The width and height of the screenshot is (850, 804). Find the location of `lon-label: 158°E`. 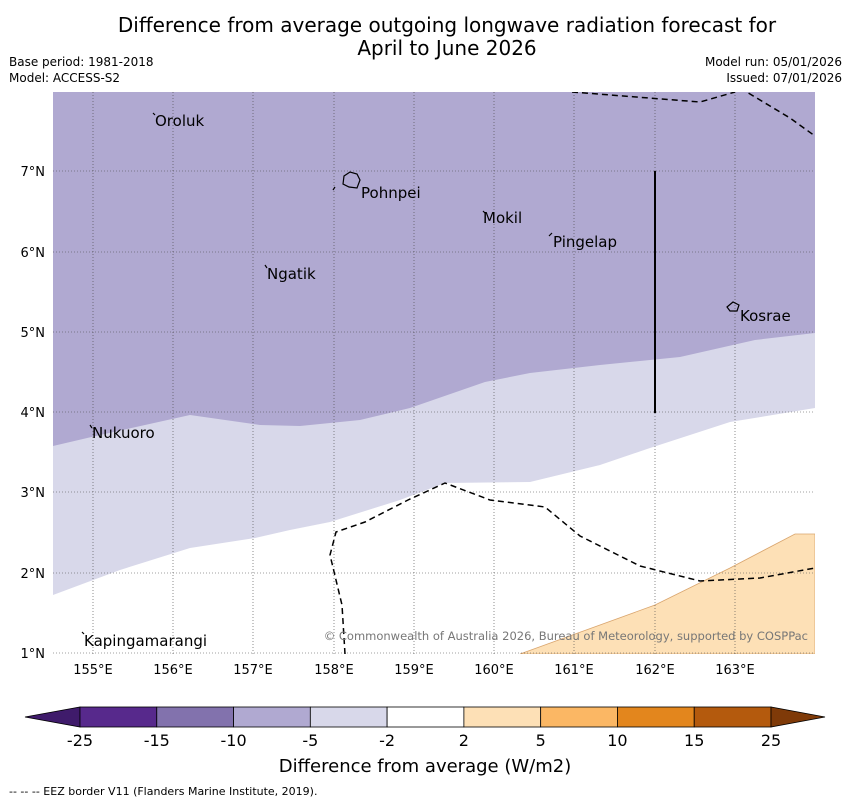

lon-label: 158°E is located at coordinates (334, 670).